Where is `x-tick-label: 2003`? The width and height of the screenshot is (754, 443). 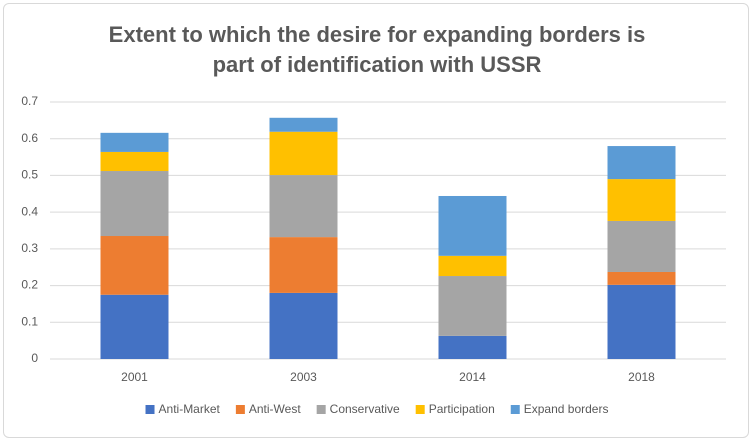 x-tick-label: 2003 is located at coordinates (303, 377).